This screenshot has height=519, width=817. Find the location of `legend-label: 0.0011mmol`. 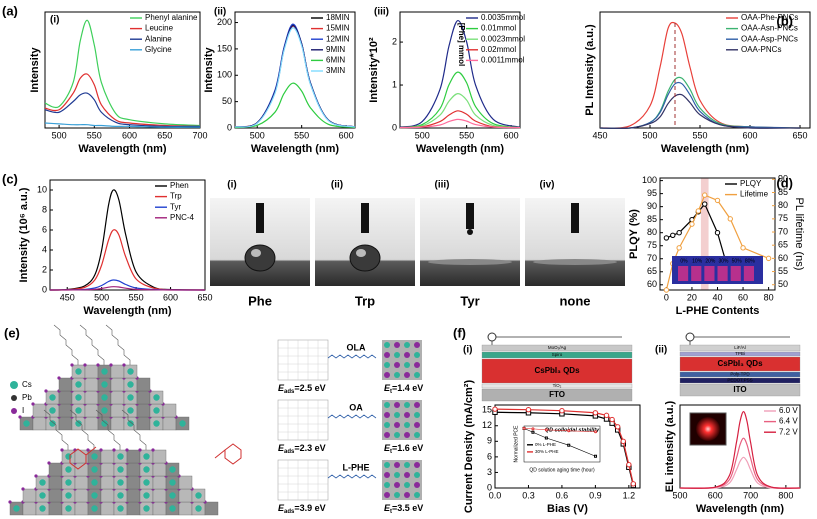

legend-label: 0.0011mmol is located at coordinates (503, 60).